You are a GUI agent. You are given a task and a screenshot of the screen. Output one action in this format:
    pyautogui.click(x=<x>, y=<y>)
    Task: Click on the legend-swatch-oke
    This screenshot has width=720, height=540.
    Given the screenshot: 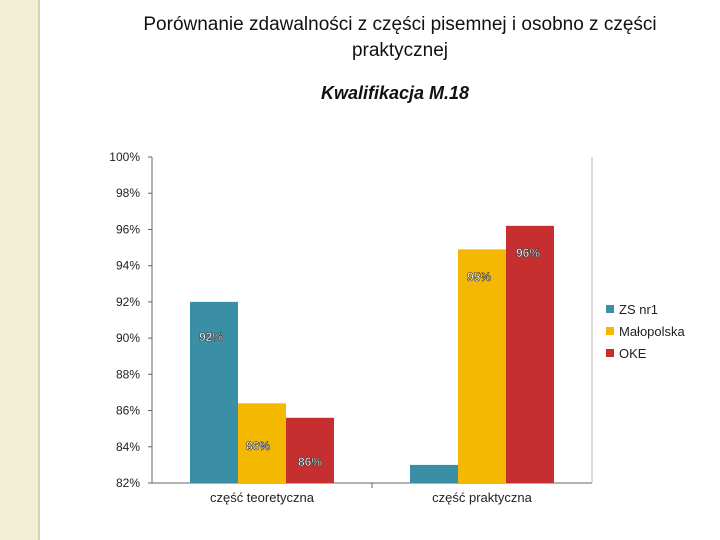 What is the action you would take?
    pyautogui.click(x=610, y=353)
    